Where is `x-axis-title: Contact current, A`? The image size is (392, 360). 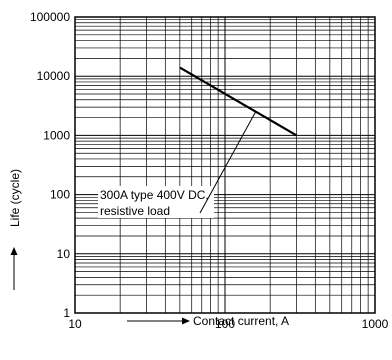
x-axis-title: Contact current, A is located at coordinates (241, 321).